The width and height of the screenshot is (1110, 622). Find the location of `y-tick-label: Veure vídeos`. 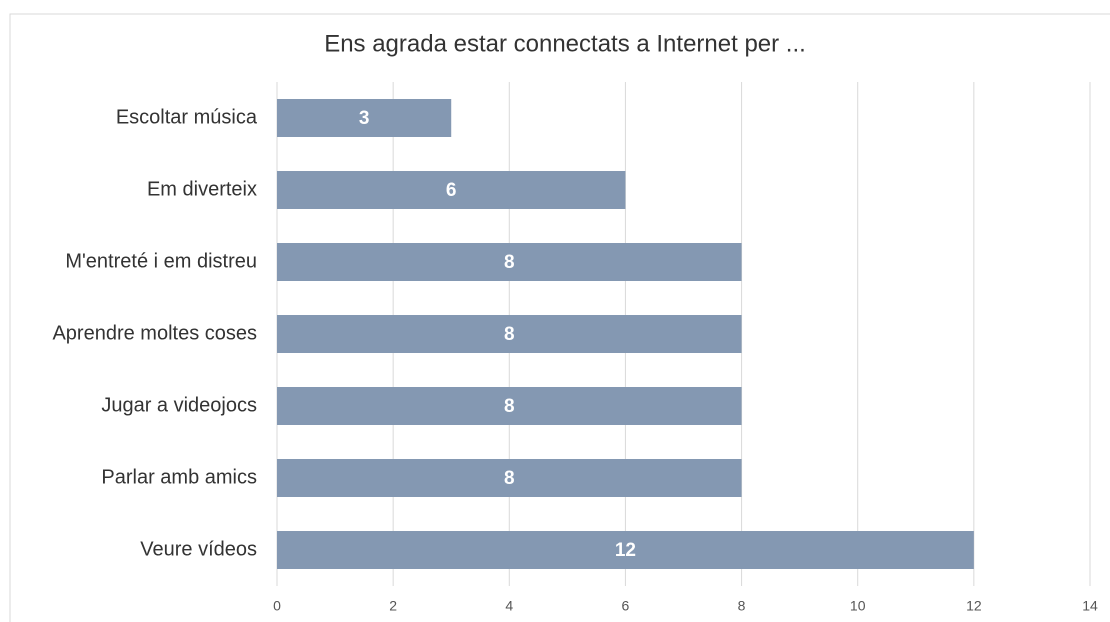

y-tick-label: Veure vídeos is located at coordinates (198, 549).